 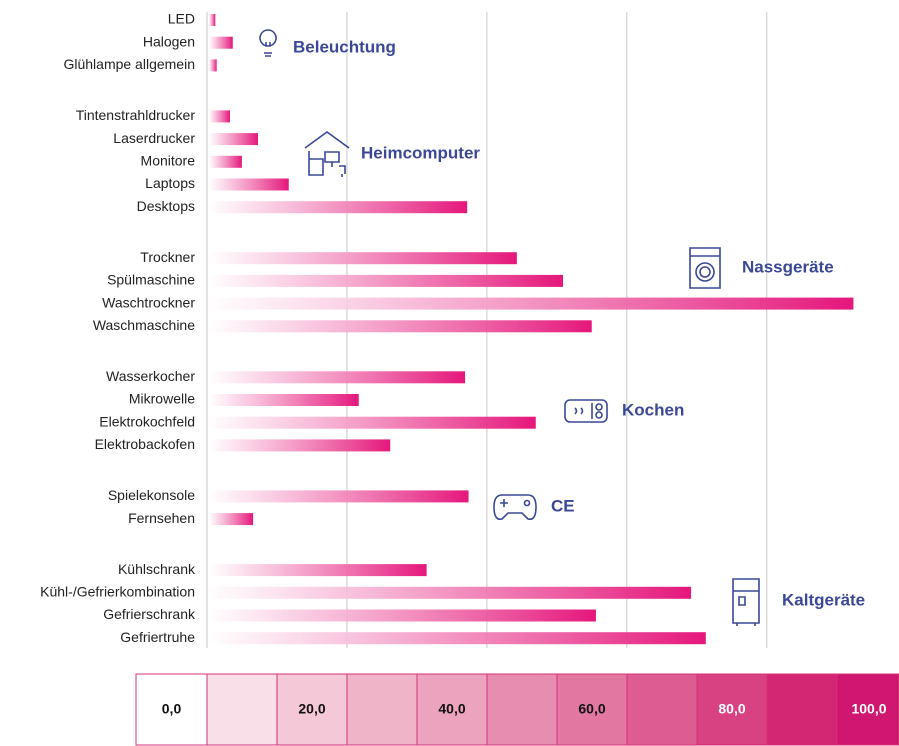 What do you see at coordinates (344, 46) in the screenshot?
I see `group-label: Beleuchtung` at bounding box center [344, 46].